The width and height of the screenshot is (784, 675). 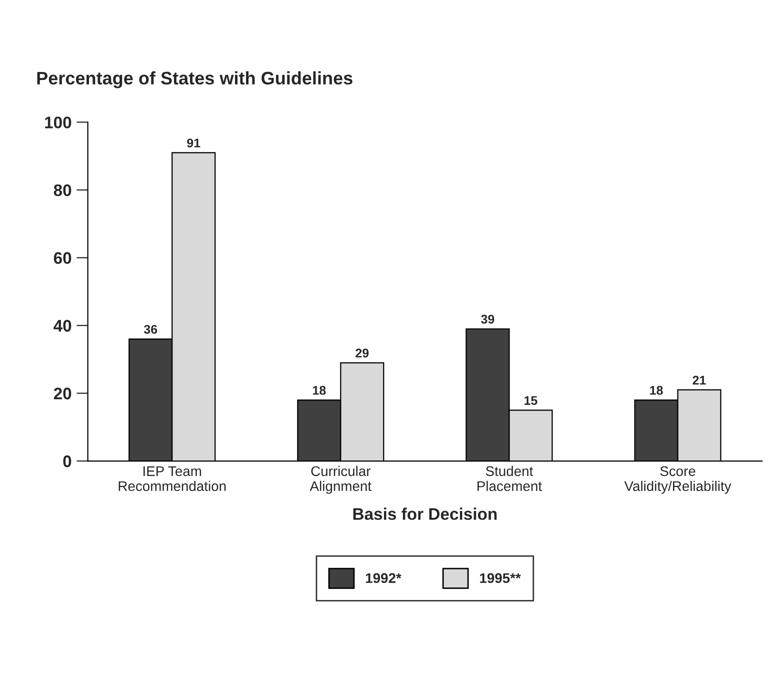 I want to click on y-tick-label: 20, so click(x=63, y=394).